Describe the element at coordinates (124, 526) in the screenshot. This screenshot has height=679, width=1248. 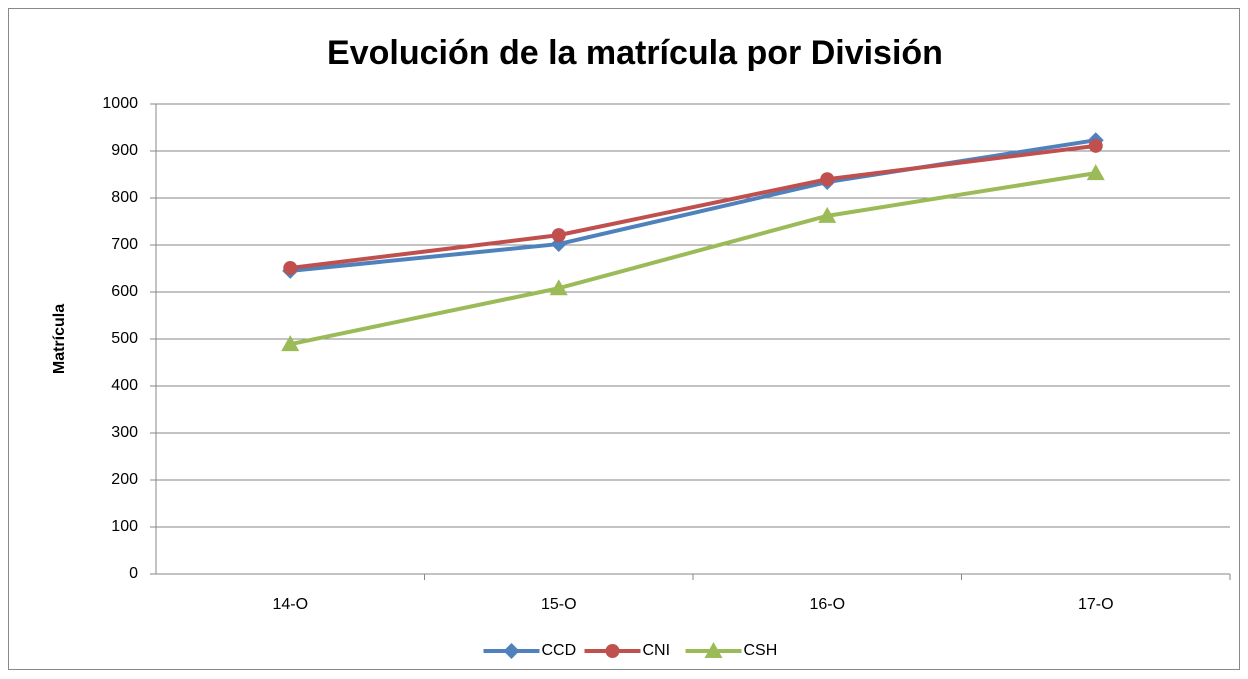
I see `y-tick-label: 100` at that location.